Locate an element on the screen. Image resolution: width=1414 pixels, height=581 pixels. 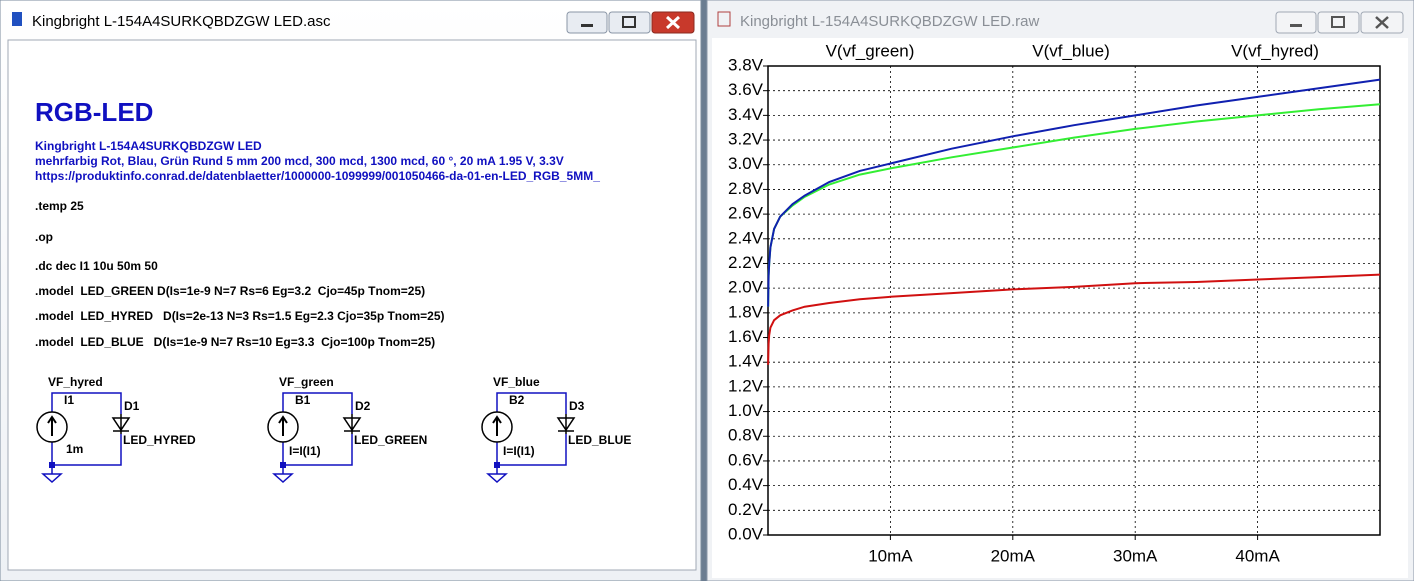
y-tick-label: 1.8V is located at coordinates (746, 311).